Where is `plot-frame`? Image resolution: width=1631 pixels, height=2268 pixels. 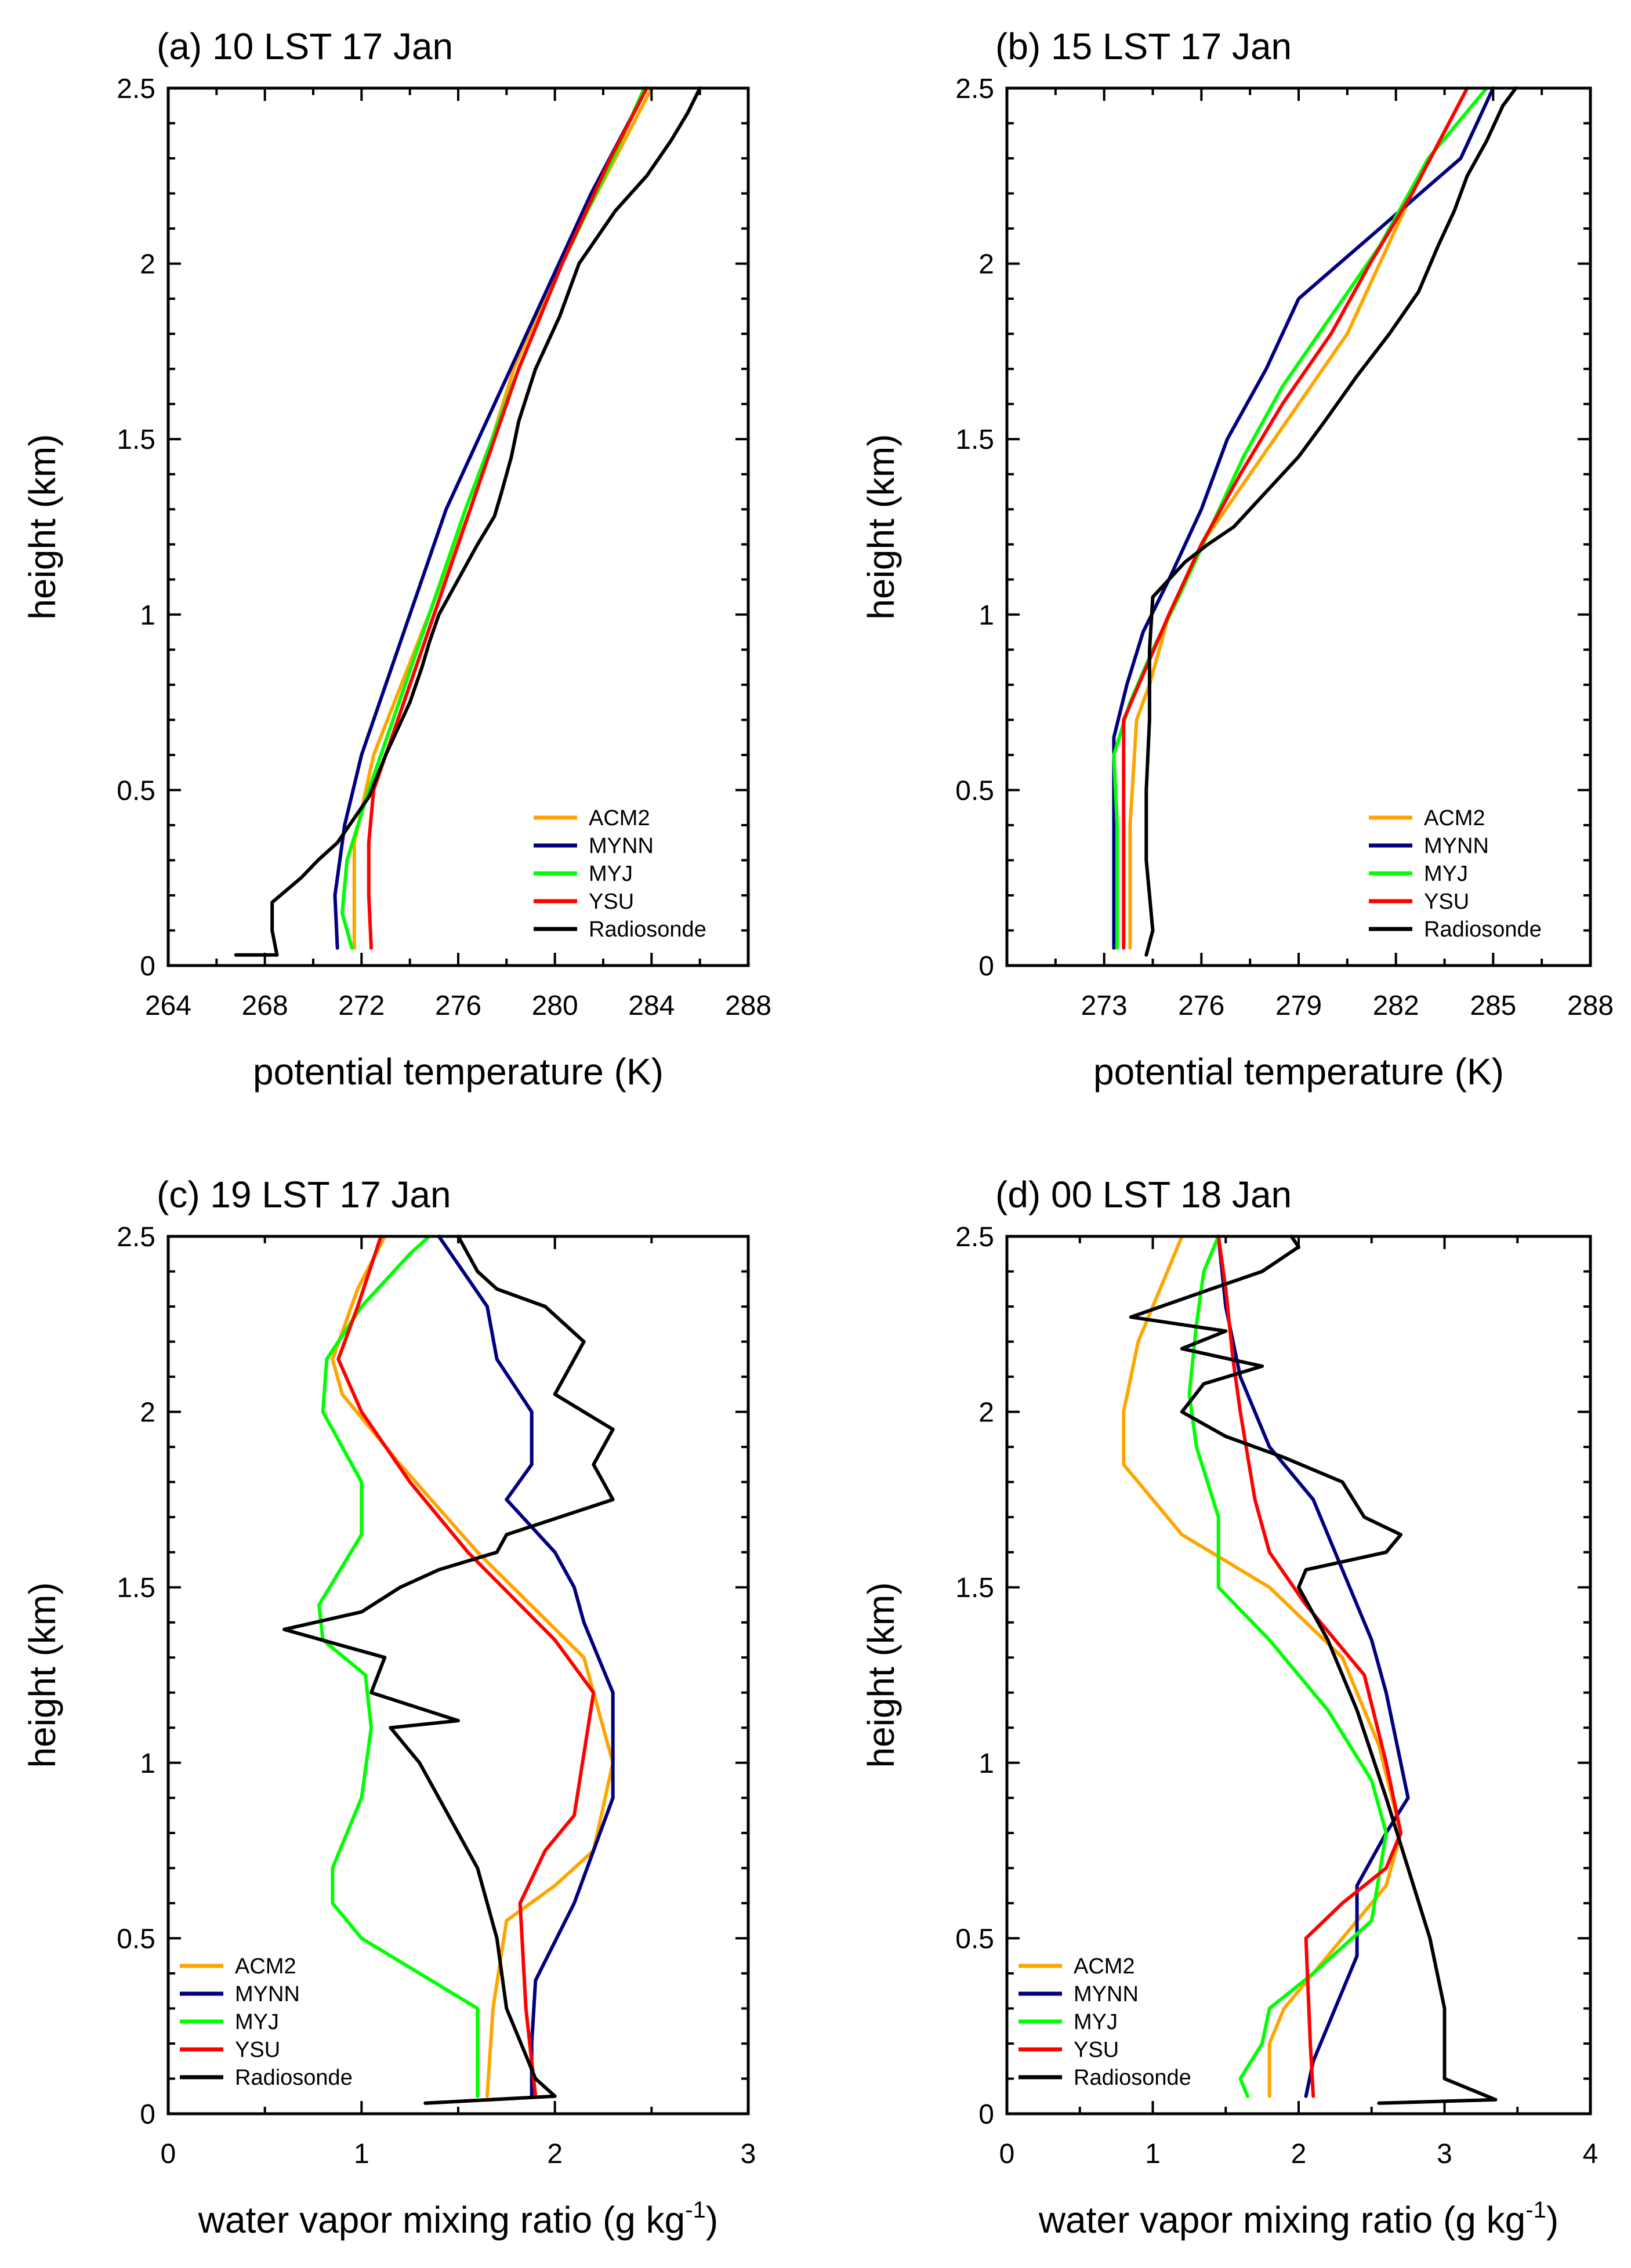
plot-frame is located at coordinates (1299, 526).